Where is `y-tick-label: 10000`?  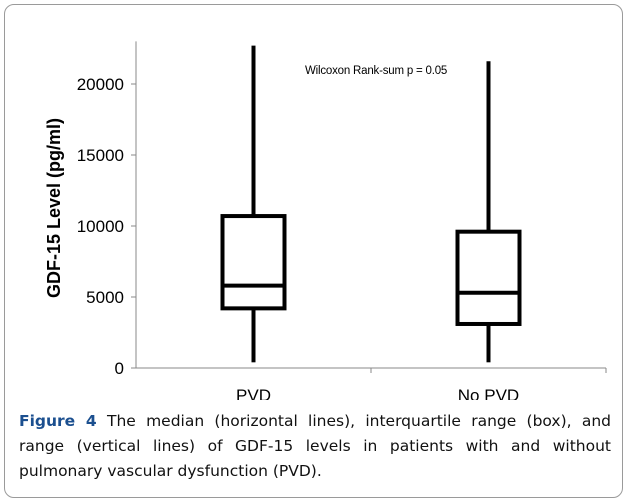
y-tick-label: 10000 is located at coordinates (100, 226).